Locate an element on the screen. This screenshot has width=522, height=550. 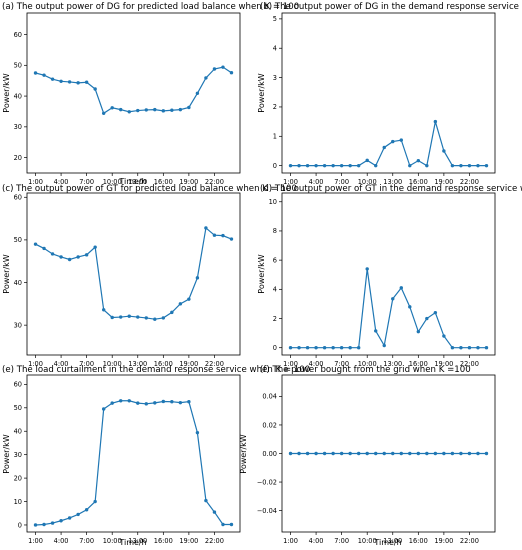
panel-a-y-tick-label: 20 is located at coordinates (18, 158).